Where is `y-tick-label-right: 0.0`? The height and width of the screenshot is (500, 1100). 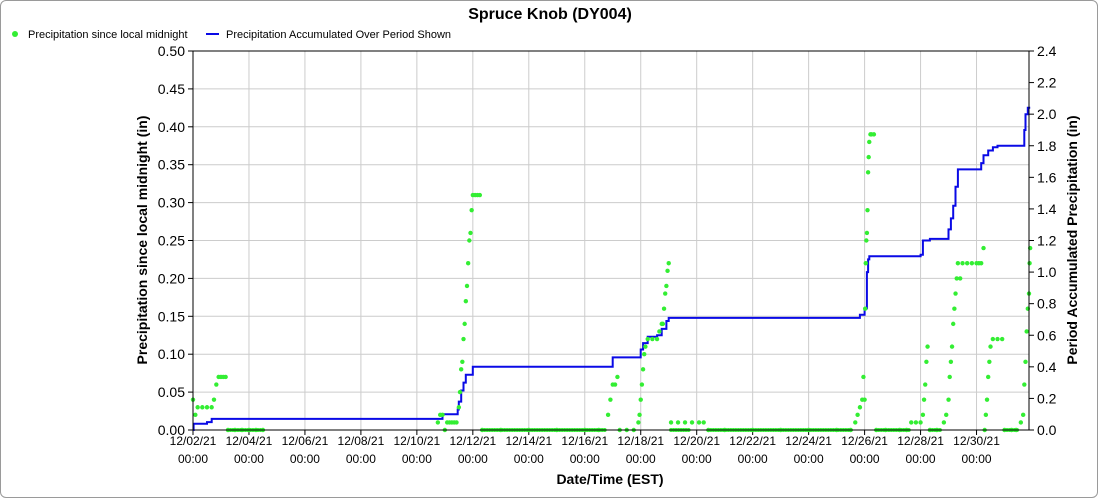 y-tick-label-right: 0.0 is located at coordinates (1047, 430).